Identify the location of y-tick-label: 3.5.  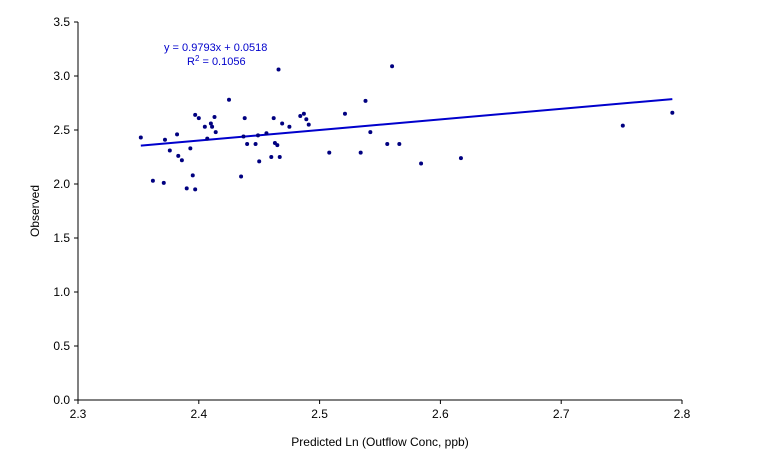
(61, 22).